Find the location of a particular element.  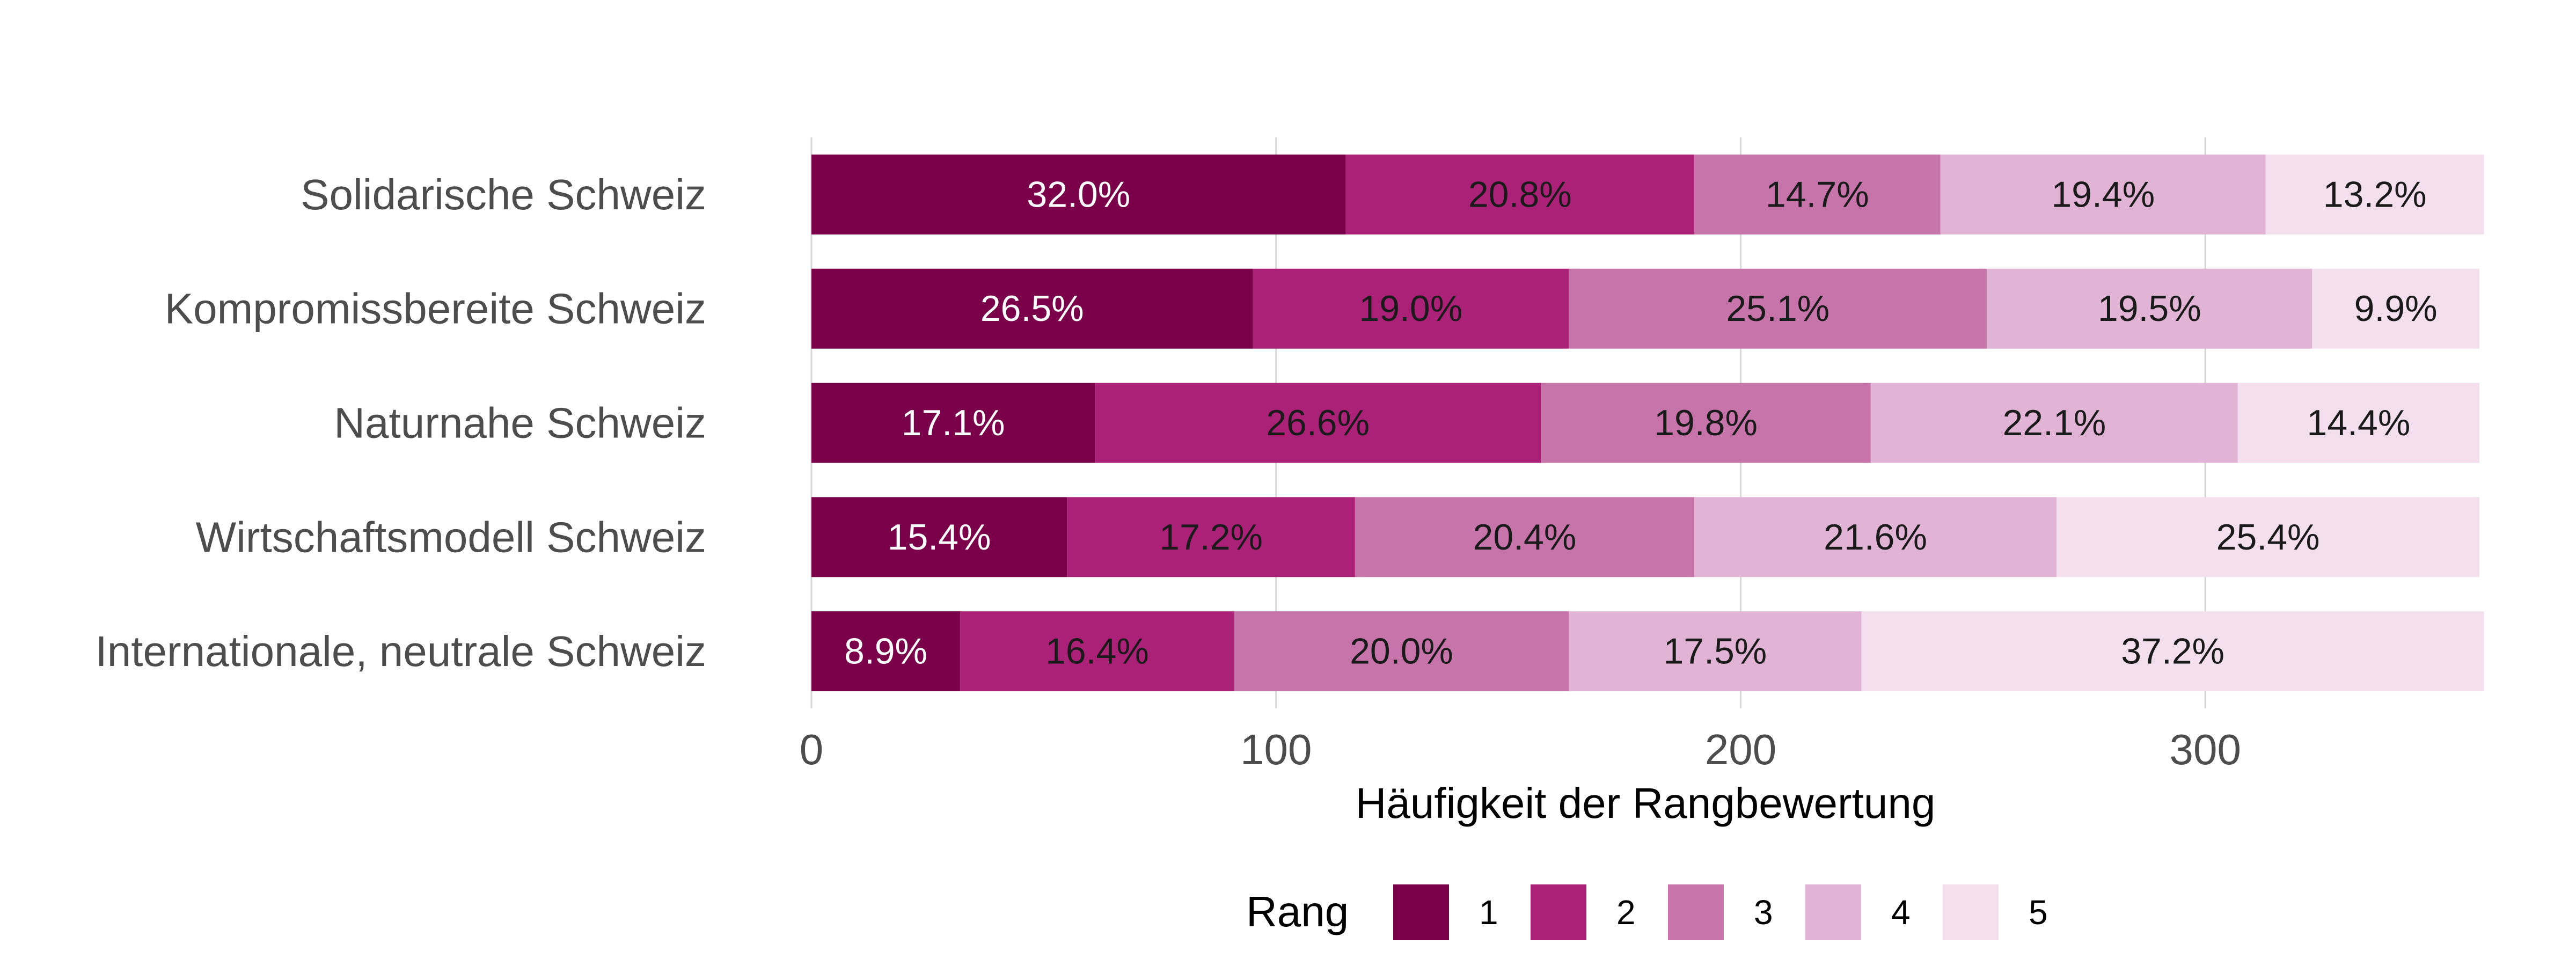

x-axis-title: Häufigkeit der Rangbewertung is located at coordinates (1646, 803).